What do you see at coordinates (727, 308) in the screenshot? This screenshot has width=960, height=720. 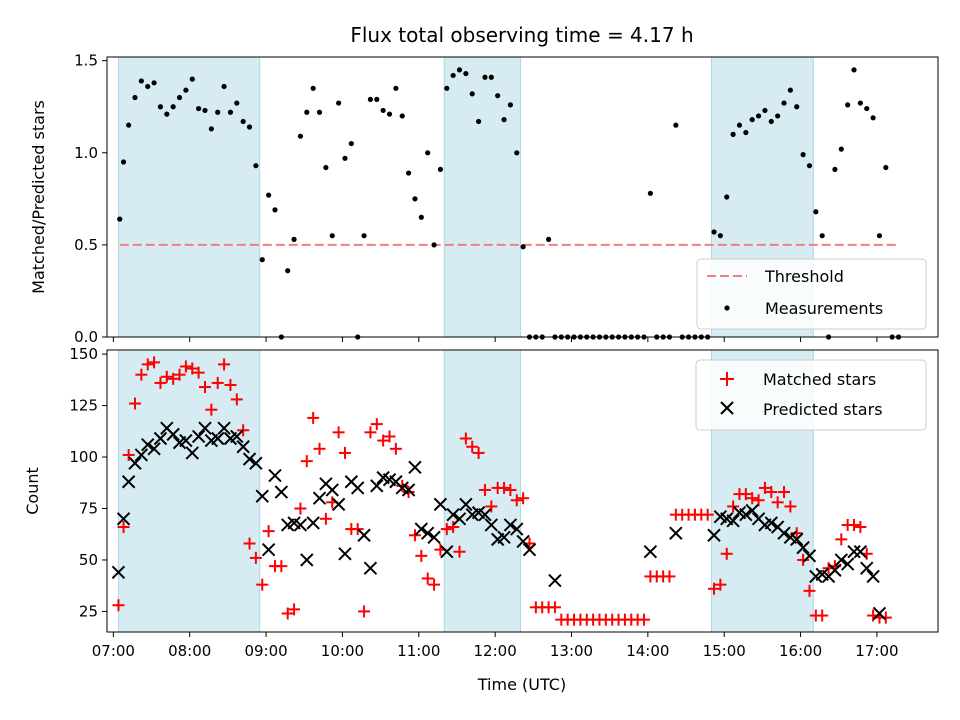 I see `legend-measurements-swatch` at bounding box center [727, 308].